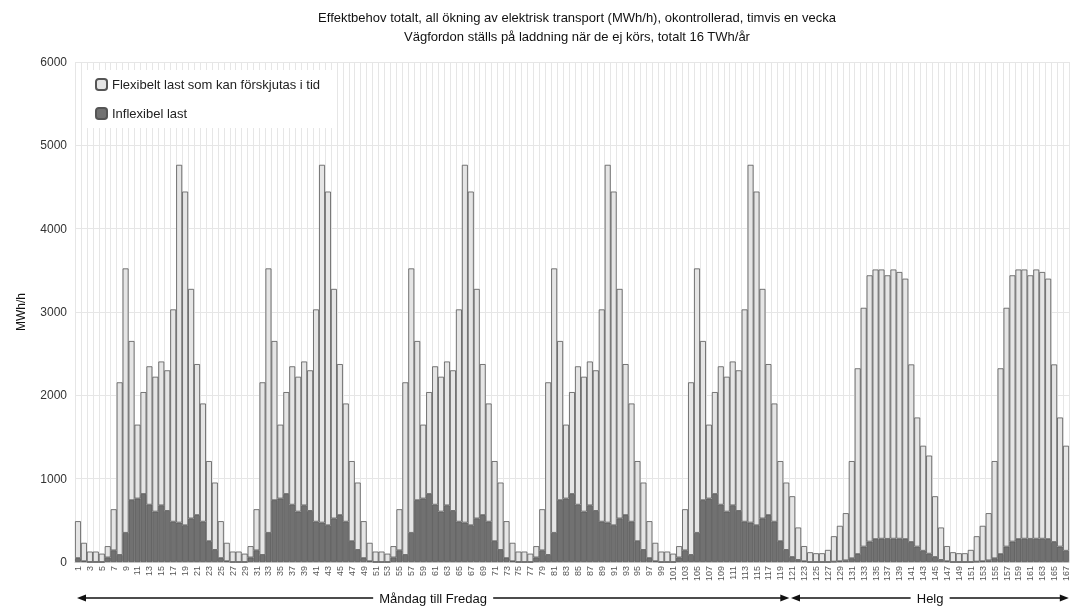 The width and height of the screenshot is (1073, 608). What do you see at coordinates (685, 574) in the screenshot?
I see `x-tick-label: 103` at bounding box center [685, 574].